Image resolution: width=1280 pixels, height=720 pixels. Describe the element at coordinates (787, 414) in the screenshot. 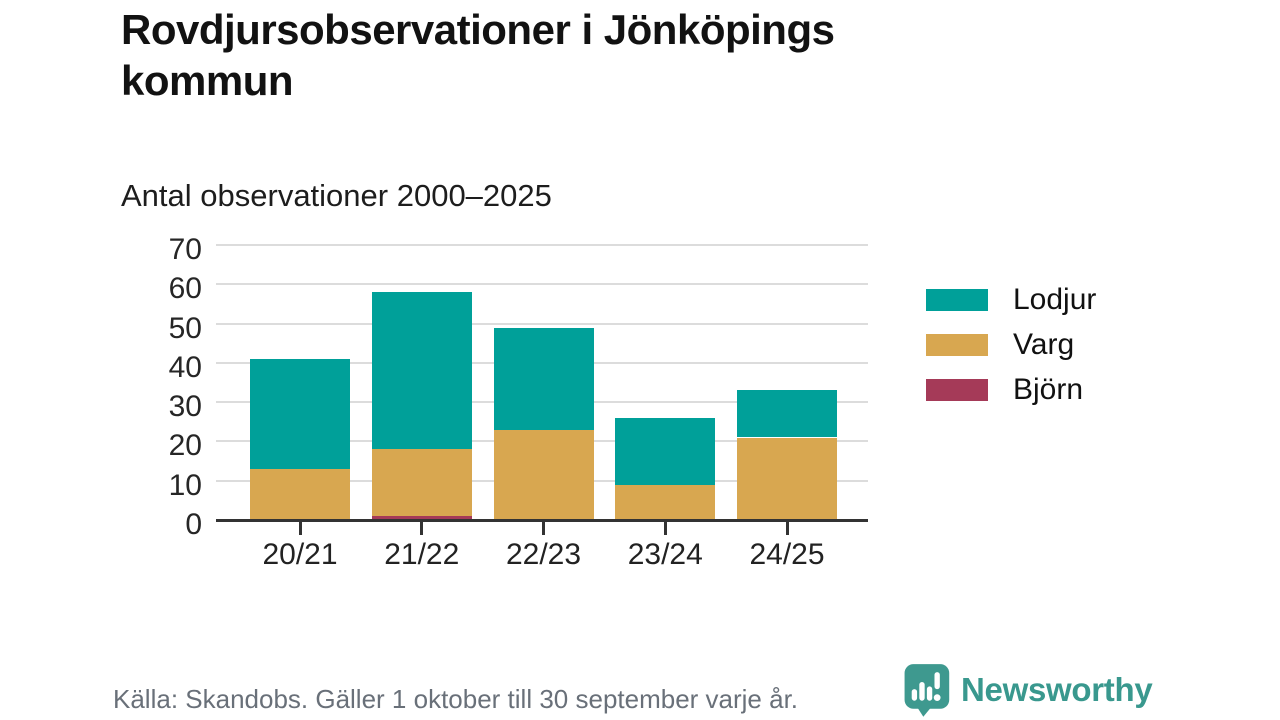

I see `bar-segment-lodjur-24/25` at that location.